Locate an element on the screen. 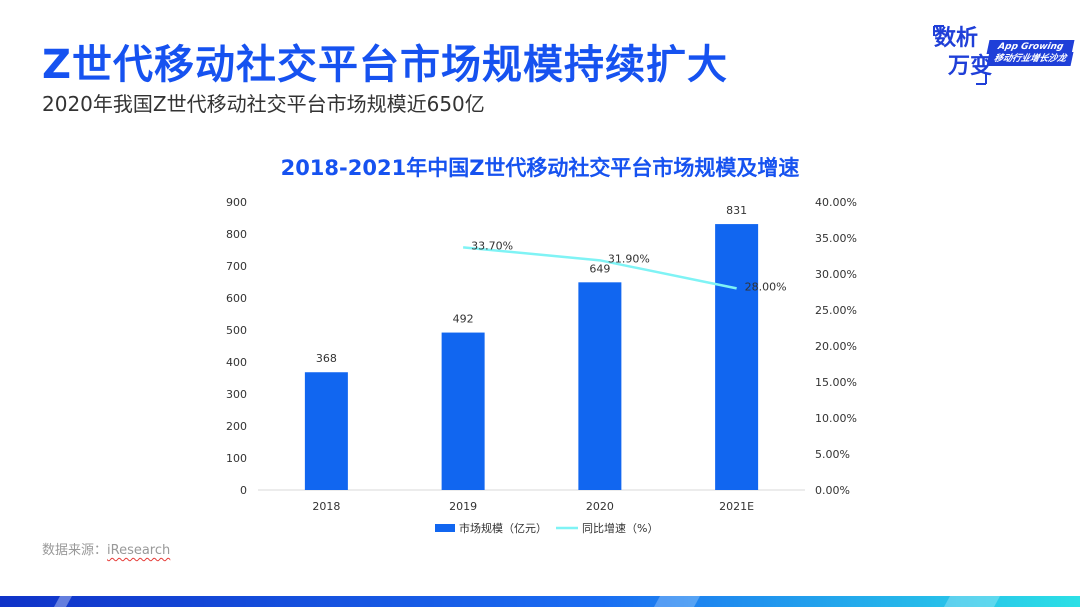 Image resolution: width=1080 pixels, height=607 pixels. y-tick-label: 0 is located at coordinates (243, 490).